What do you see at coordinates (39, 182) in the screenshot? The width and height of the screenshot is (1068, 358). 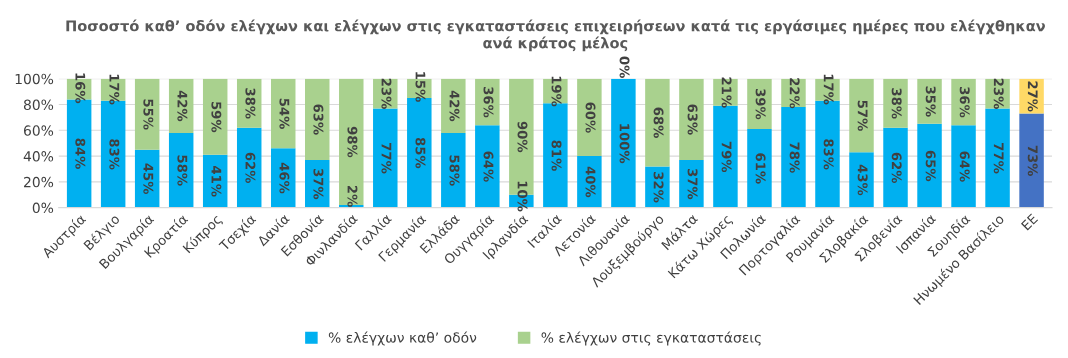 I see `y-tick-label: 20%` at bounding box center [39, 182].